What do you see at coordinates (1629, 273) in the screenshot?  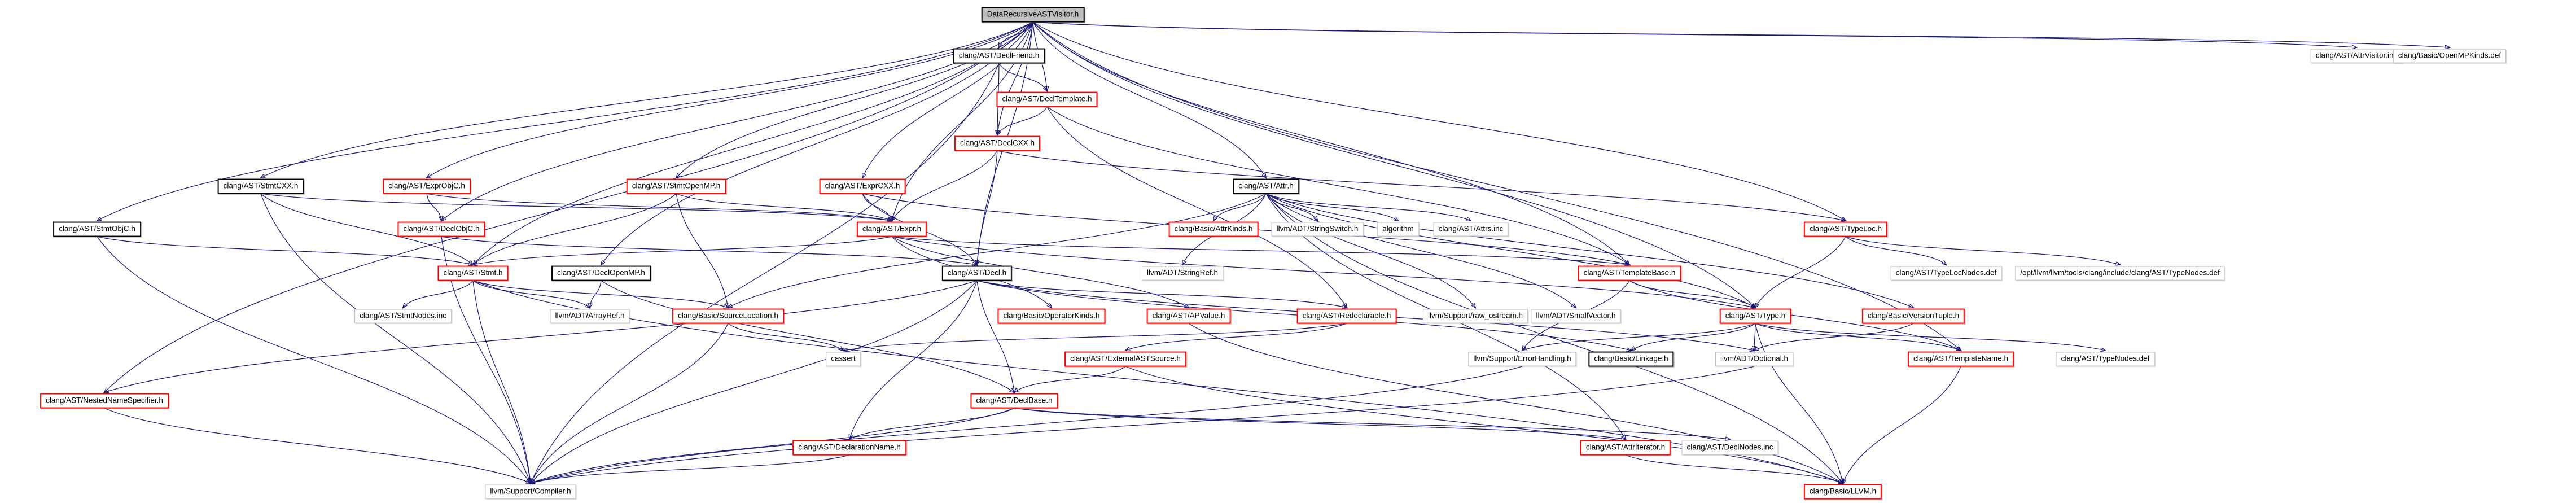 I see `graph-node-templatebase: clang/AST/TemplateBase.h` at bounding box center [1629, 273].